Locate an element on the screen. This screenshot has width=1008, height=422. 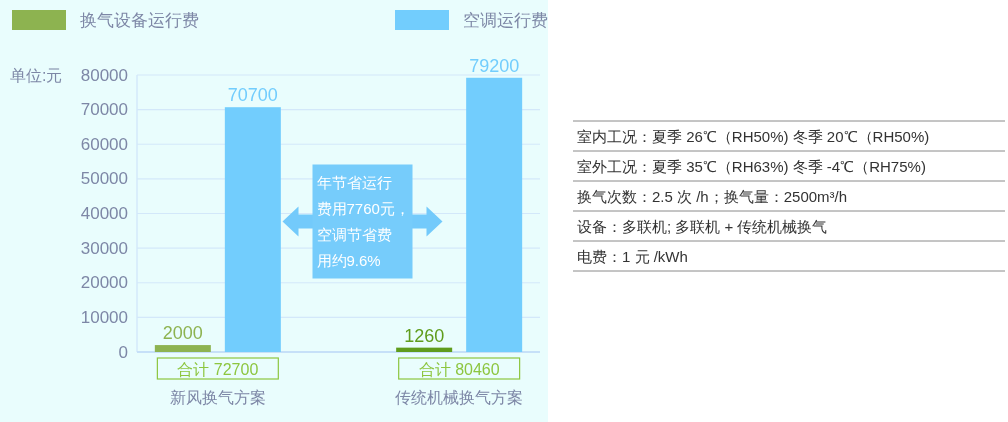
annotation: 年节省运行费用7760元，空调节省费用约9.6% is located at coordinates (363, 221).